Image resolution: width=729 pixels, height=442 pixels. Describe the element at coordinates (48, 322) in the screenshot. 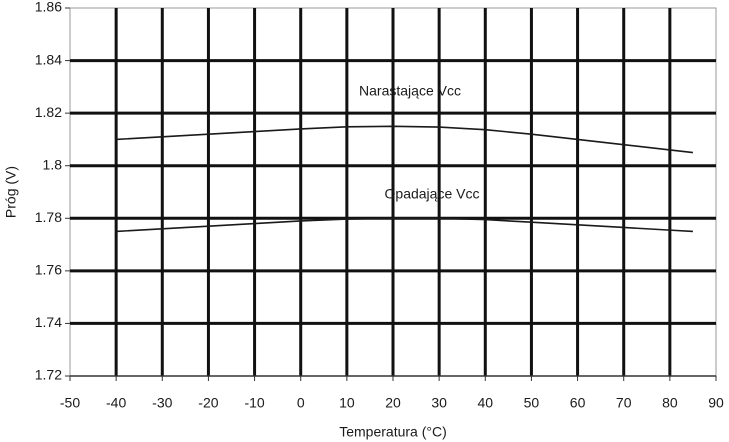

I see `y-tick-label: 1.74` at that location.